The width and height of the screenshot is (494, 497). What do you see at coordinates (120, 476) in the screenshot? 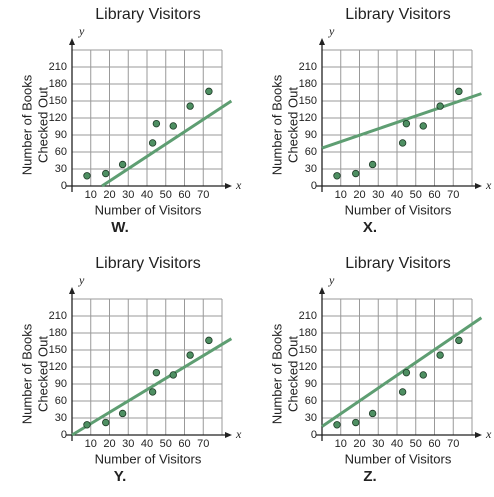
I see `caption: Y.` at bounding box center [120, 476].